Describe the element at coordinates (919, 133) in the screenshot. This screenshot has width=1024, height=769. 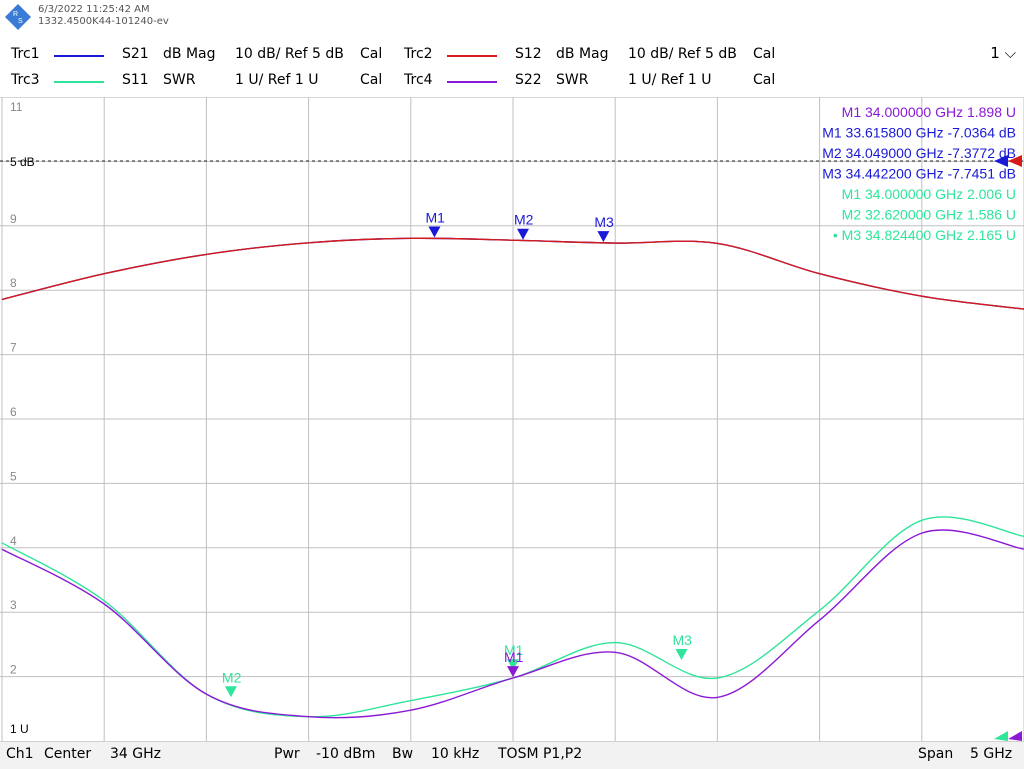
I see `marker-readout-row: M1 33.615800 GHz -7.0364 dB` at that location.